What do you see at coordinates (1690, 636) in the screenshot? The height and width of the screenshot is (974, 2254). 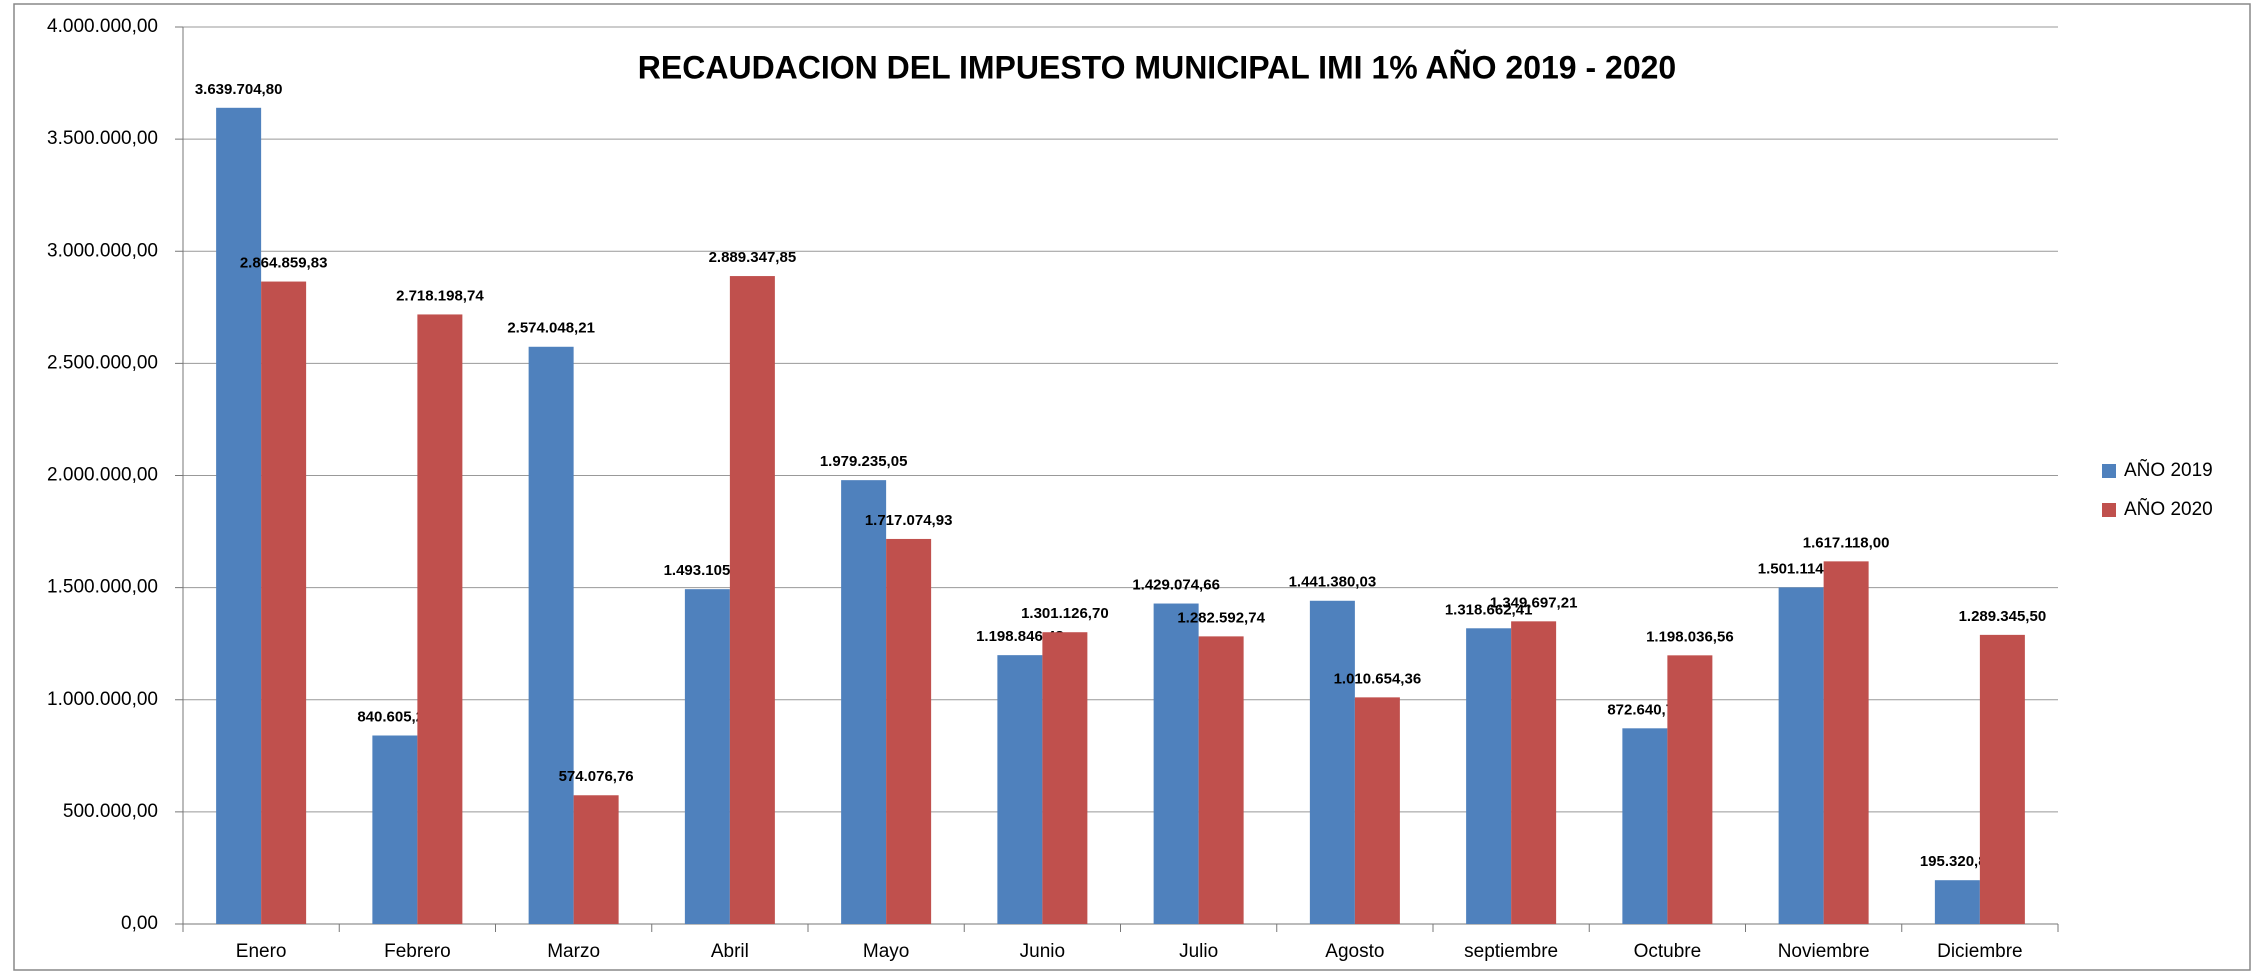 I see `value-label: 1.198.036,56` at bounding box center [1690, 636].